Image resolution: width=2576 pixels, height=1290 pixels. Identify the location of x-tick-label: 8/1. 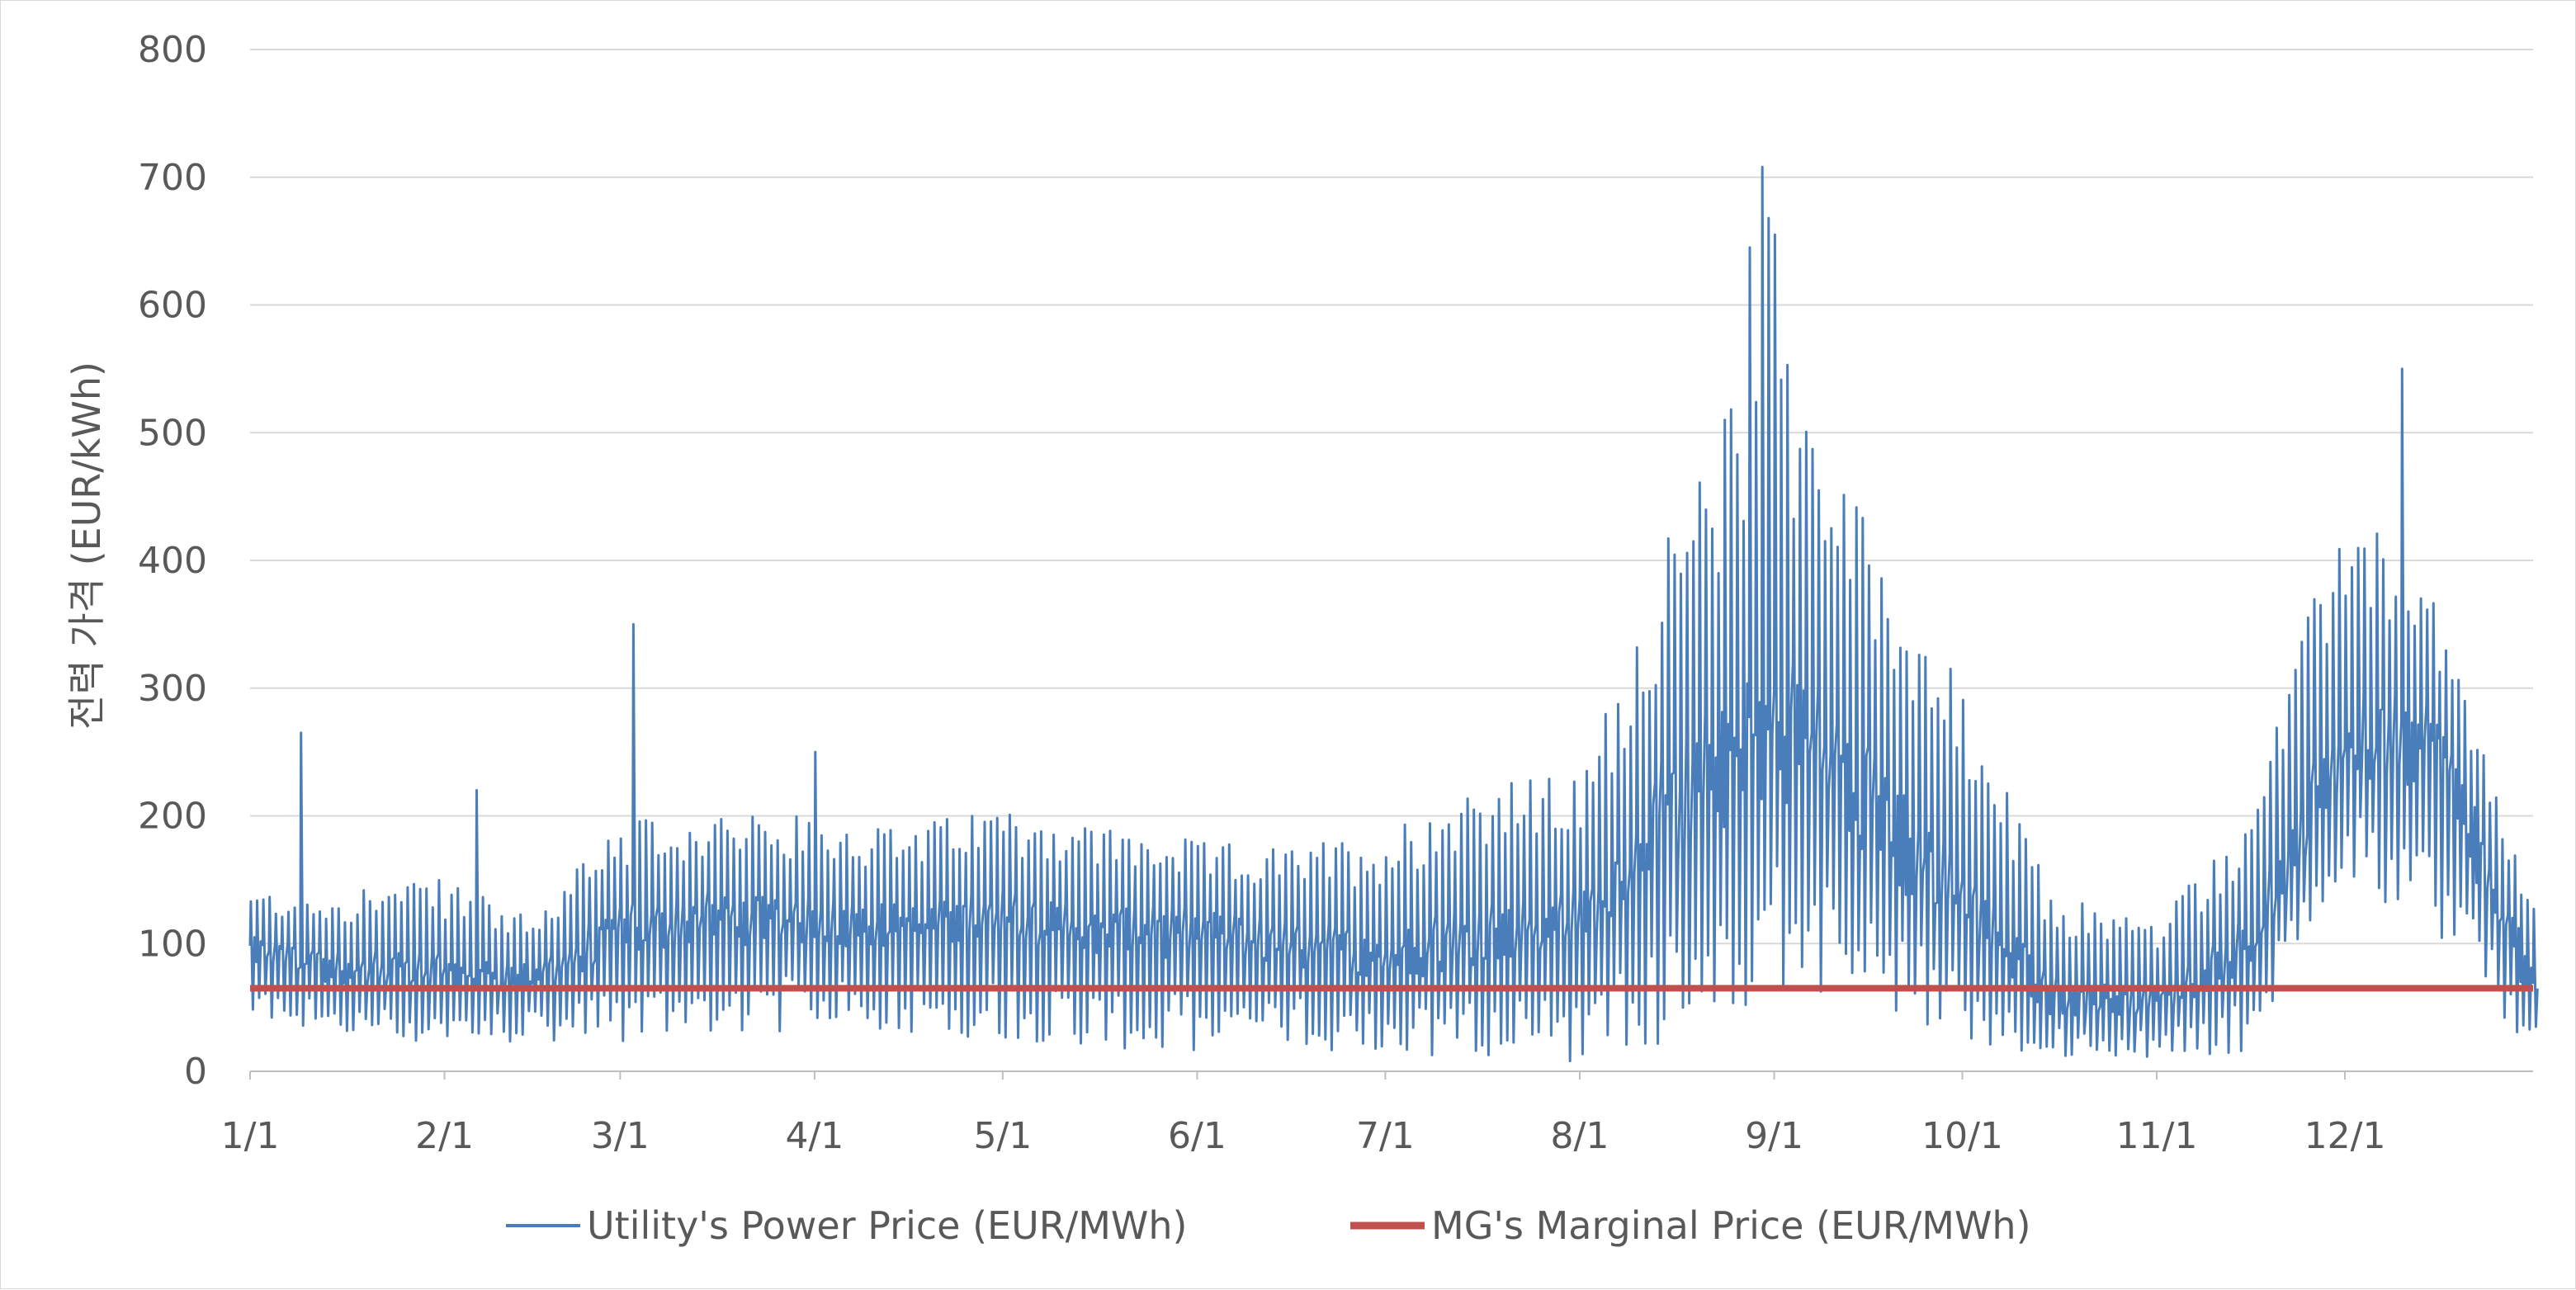
(1580, 1136).